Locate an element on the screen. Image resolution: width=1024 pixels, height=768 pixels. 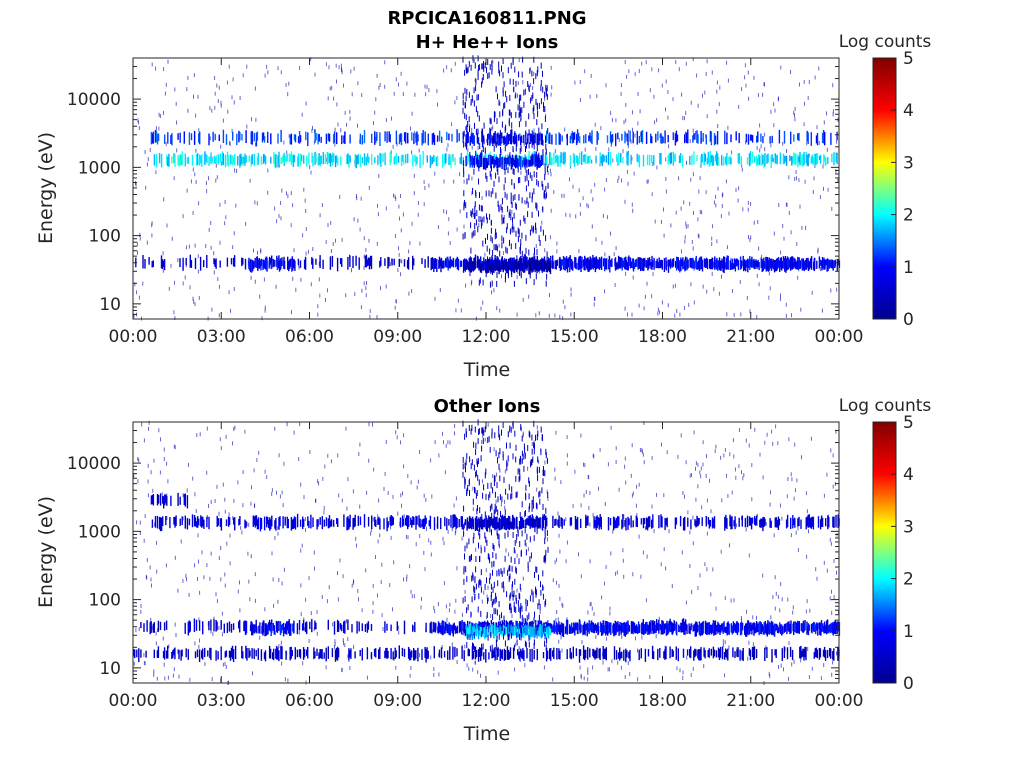
x-tick-label: 18:00 is located at coordinates (662, 337).